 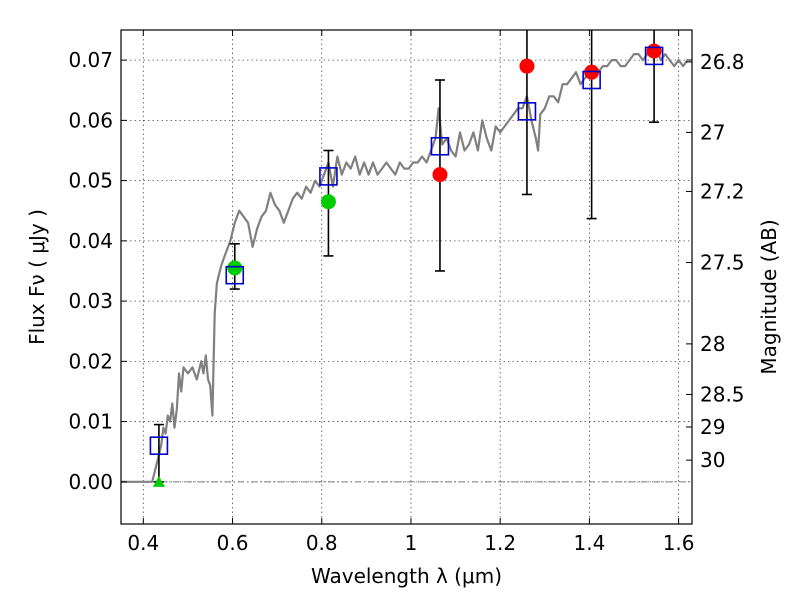 I want to click on right-tick-label: 28, so click(x=712, y=344).